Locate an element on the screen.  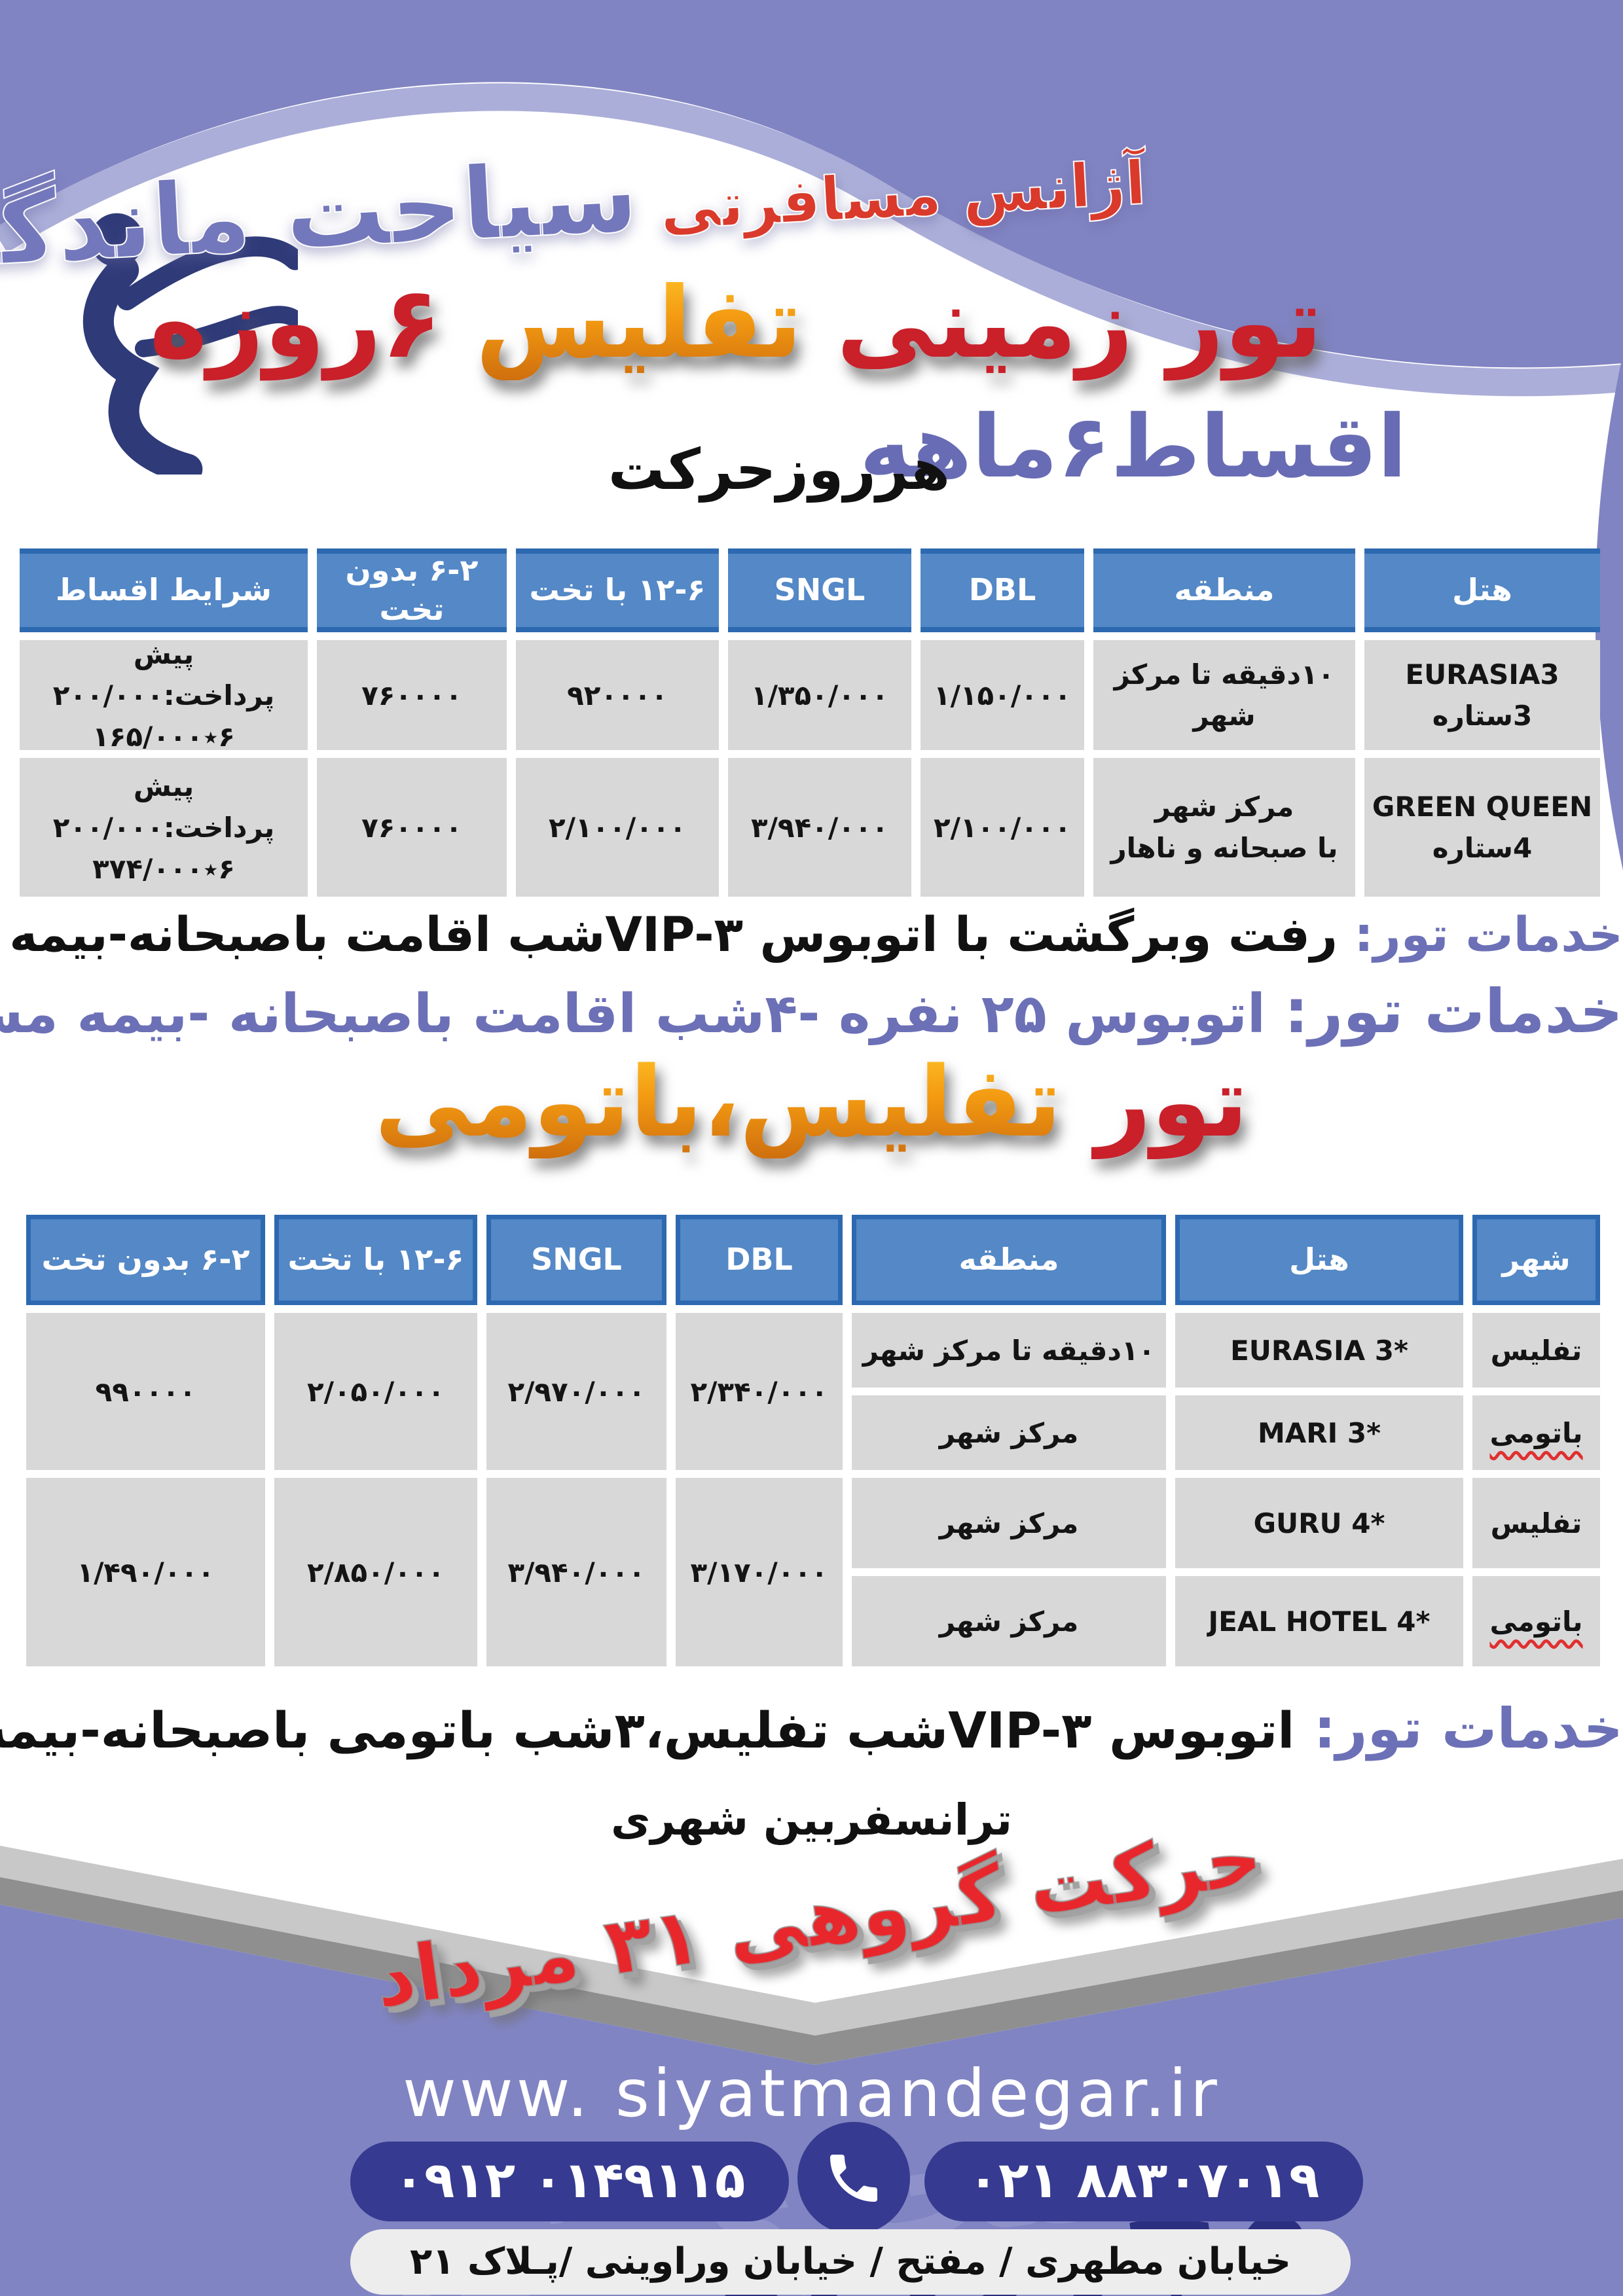
hotel-column: GURU 4* JEAL HOTEL 4* is located at coordinates (1319, 1572).